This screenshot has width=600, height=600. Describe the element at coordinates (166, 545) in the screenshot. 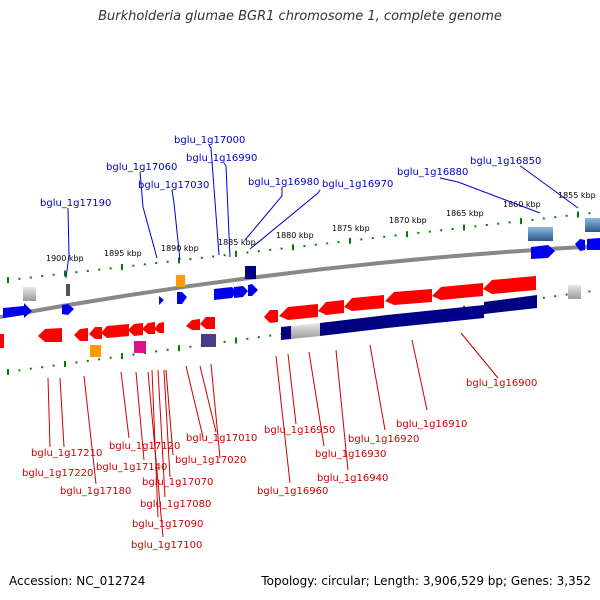

I see `gene-label: bglu_1g17100` at that location.